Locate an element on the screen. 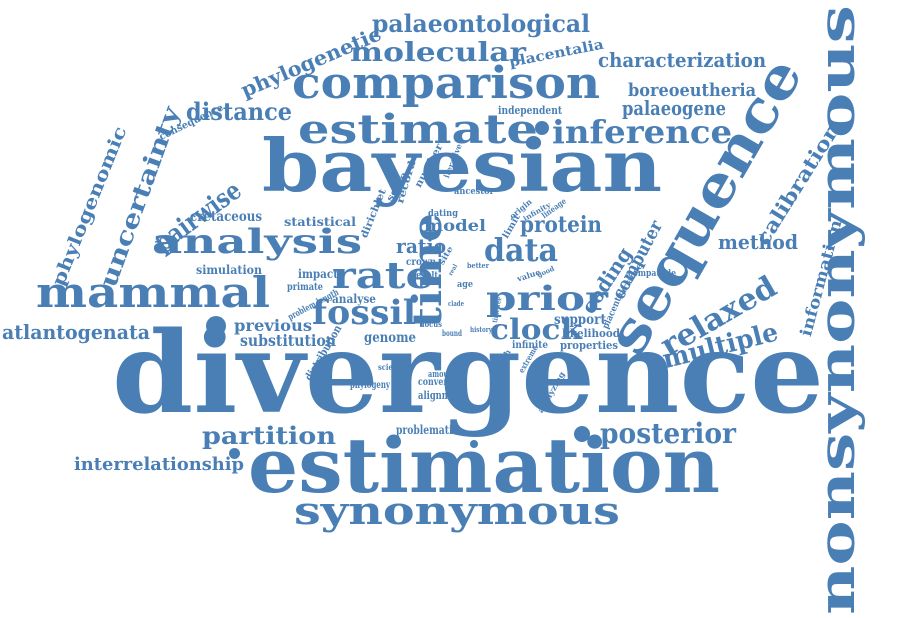 Image resolution: width=900 pixels, height=618 pixels. word-ancestor: ancestor is located at coordinates (474, 192).